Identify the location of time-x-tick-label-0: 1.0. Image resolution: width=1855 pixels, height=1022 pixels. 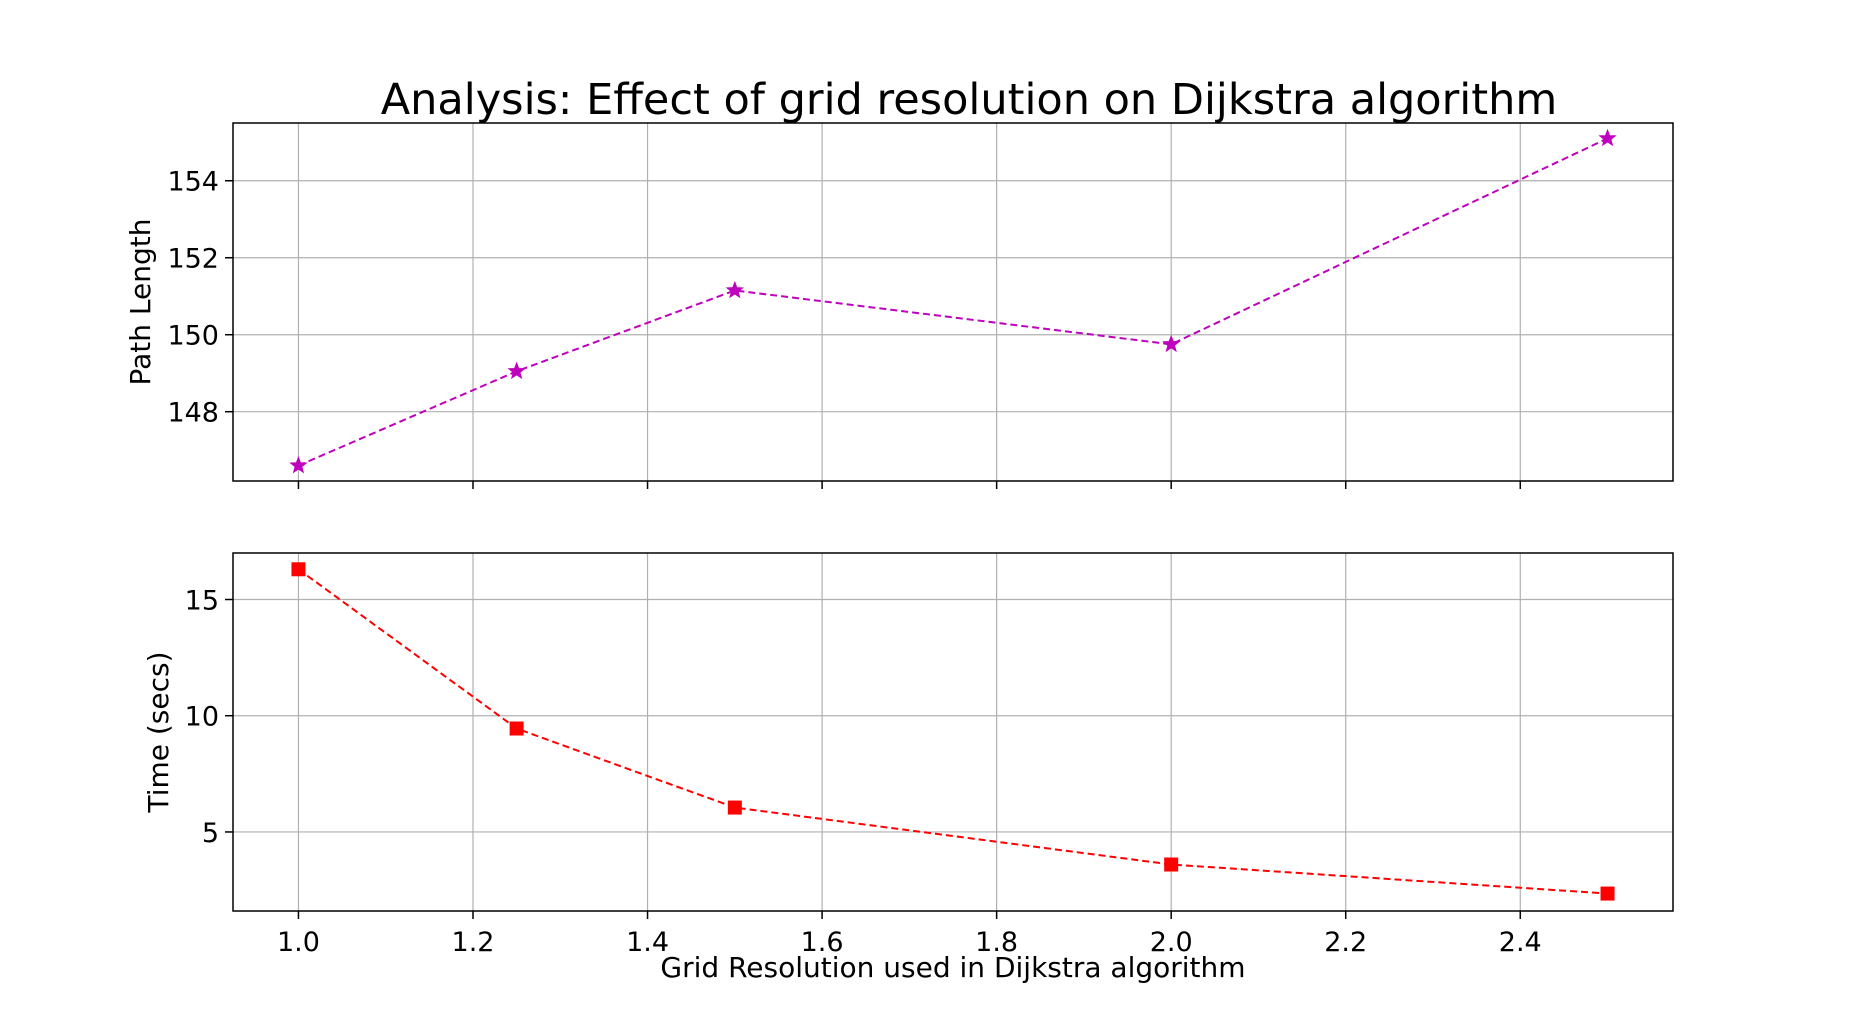
(298, 942).